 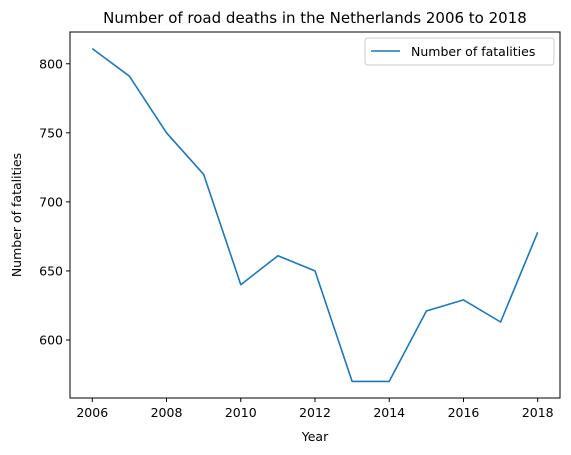 I want to click on x-axis-label: Year, so click(x=315, y=436).